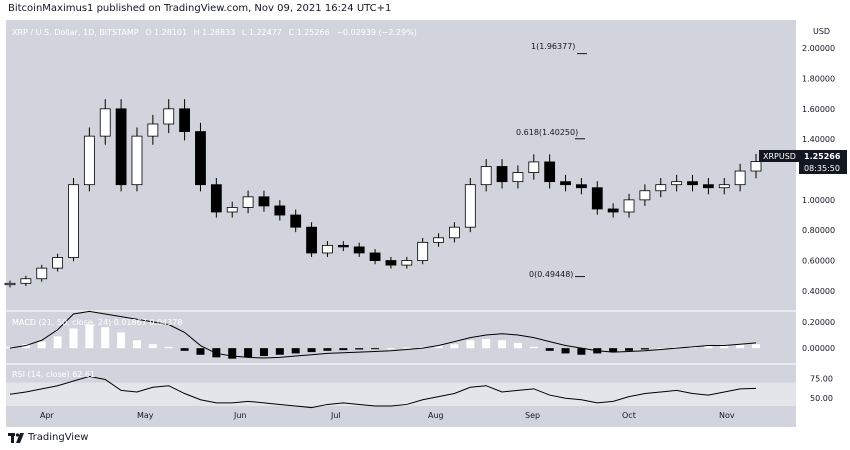  What do you see at coordinates (821, 398) in the screenshot?
I see `rsi-axis-tick: 50.00` at bounding box center [821, 398].